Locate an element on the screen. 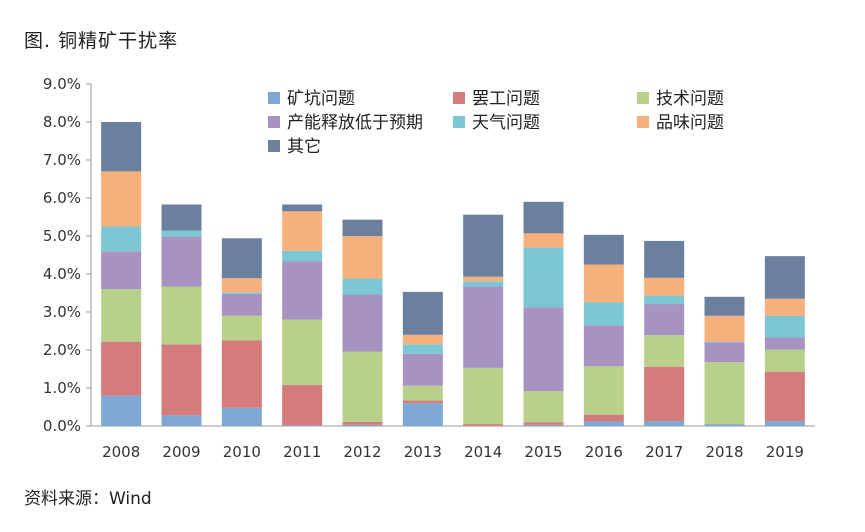 This screenshot has height=532, width=865. y-tick-label: 0.0% is located at coordinates (62, 426).